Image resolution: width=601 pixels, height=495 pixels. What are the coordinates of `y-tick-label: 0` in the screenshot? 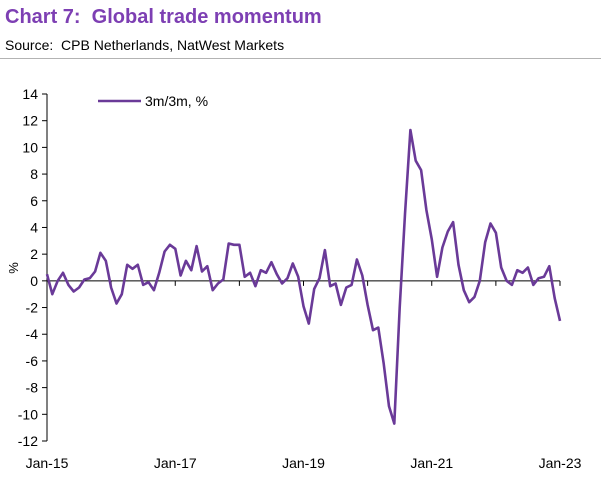 It's located at (34, 281).